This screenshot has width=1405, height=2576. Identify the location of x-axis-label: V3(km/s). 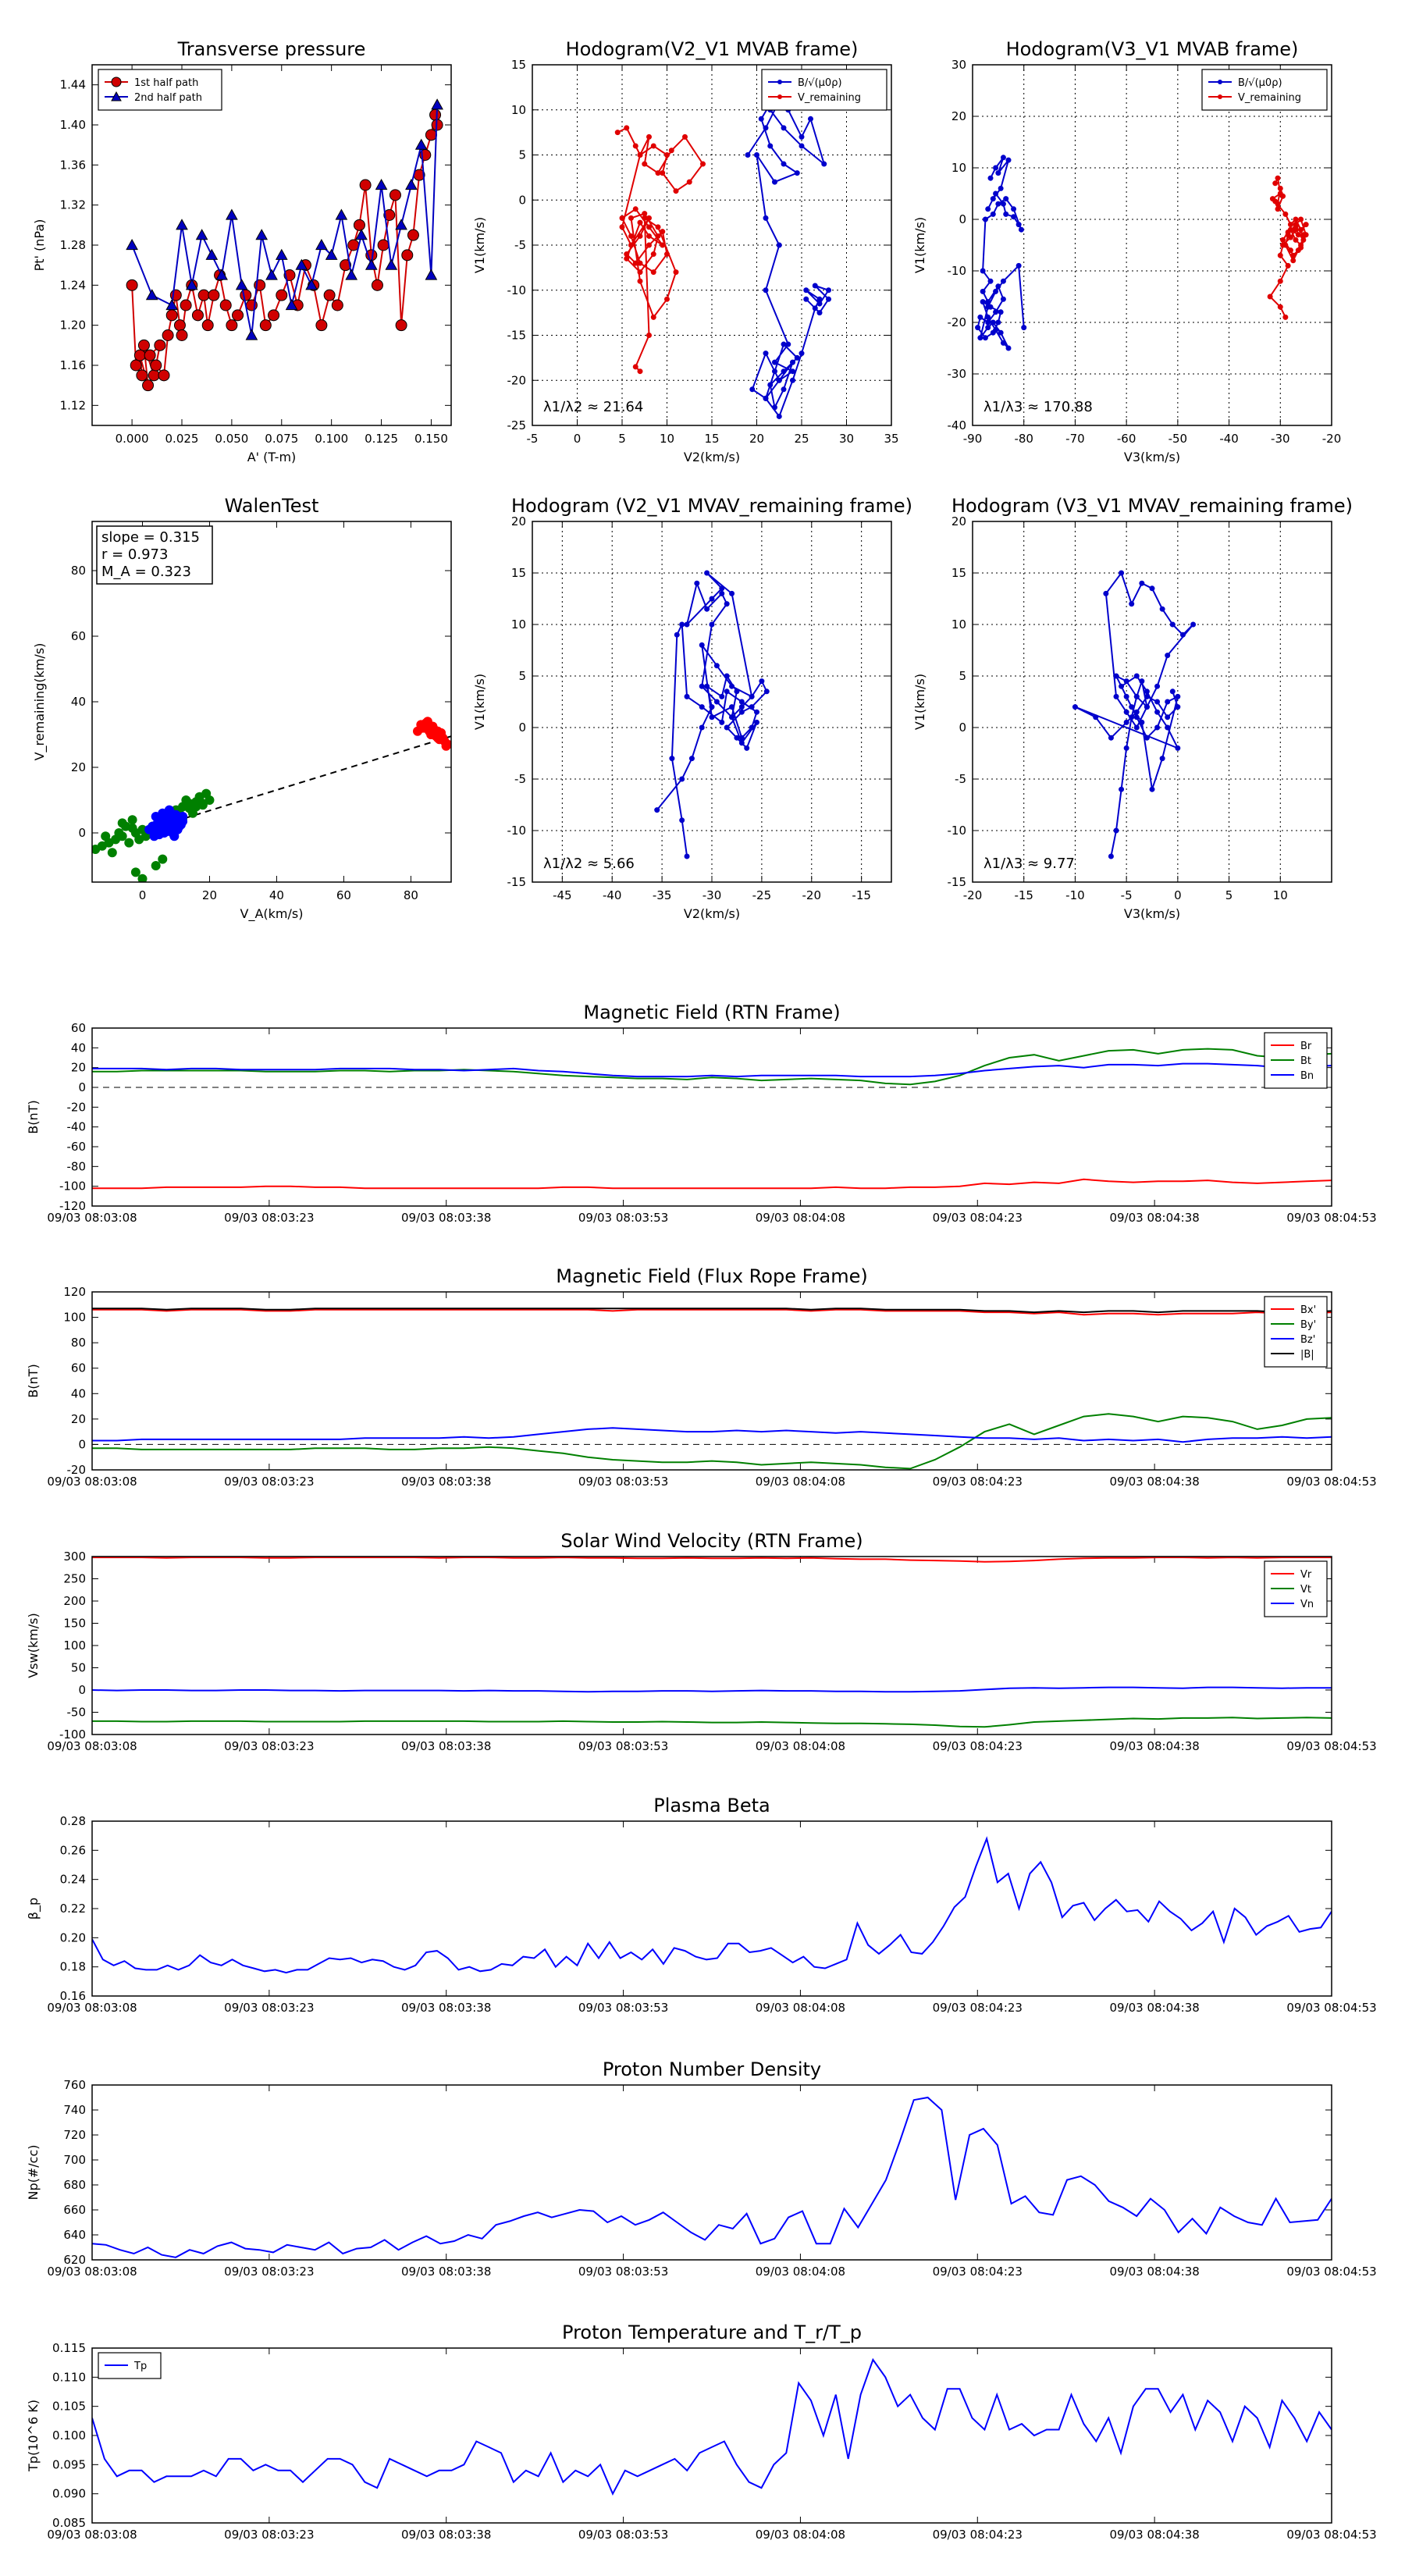
(1152, 457).